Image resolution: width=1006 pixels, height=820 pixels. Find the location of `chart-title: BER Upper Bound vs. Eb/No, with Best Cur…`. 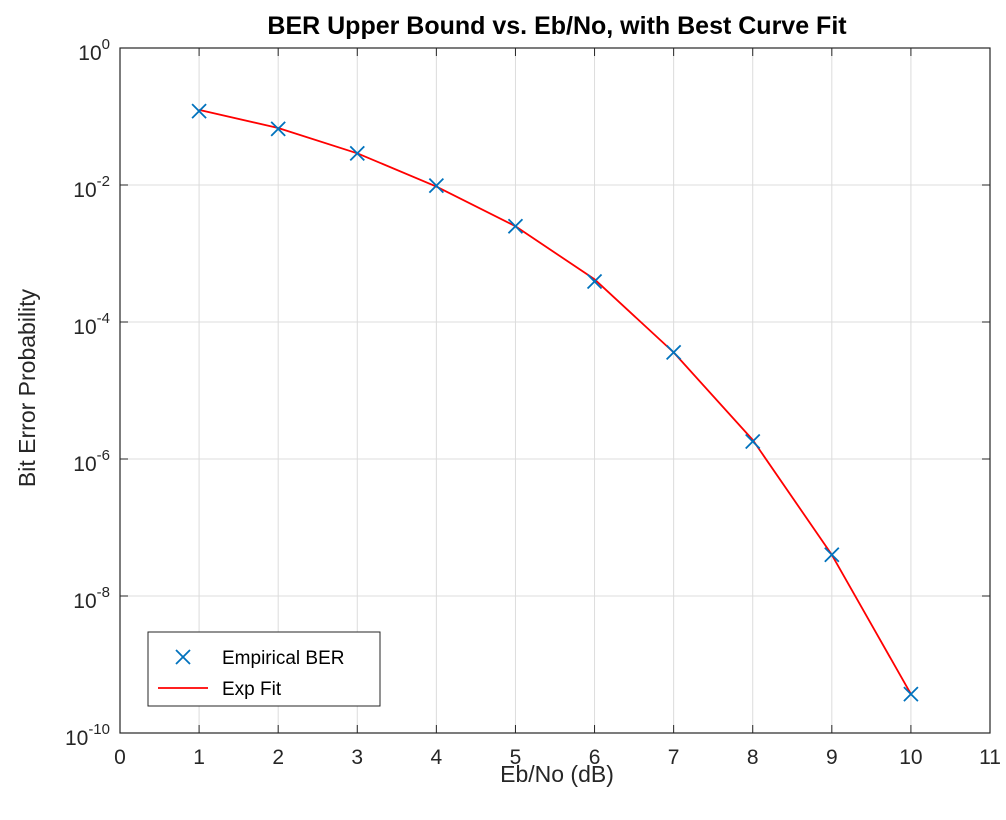

chart-title: BER Upper Bound vs. Eb/No, with Best Cur… is located at coordinates (557, 26).